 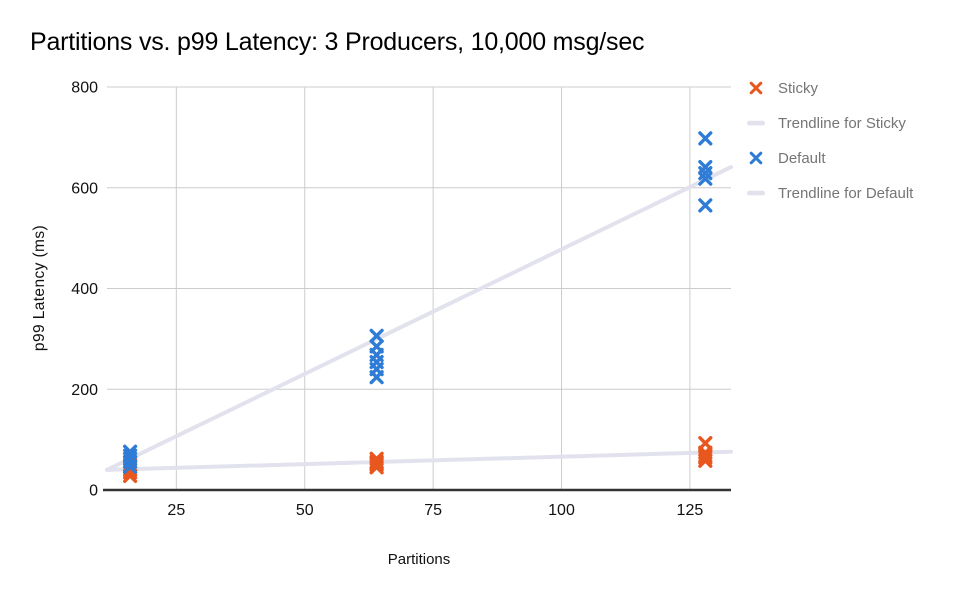 What do you see at coordinates (830, 158) in the screenshot?
I see `legend-item-default: Default` at bounding box center [830, 158].